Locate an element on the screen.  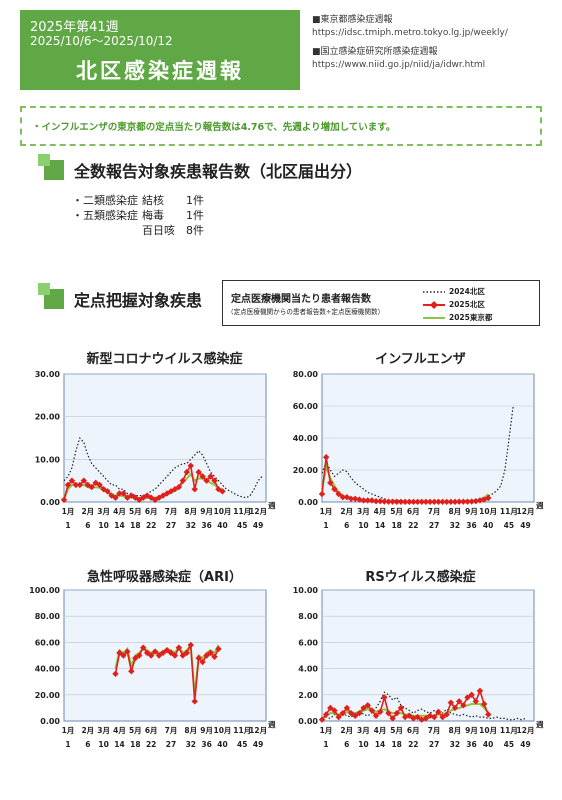
x-week-label: 32 is located at coordinates (455, 525).